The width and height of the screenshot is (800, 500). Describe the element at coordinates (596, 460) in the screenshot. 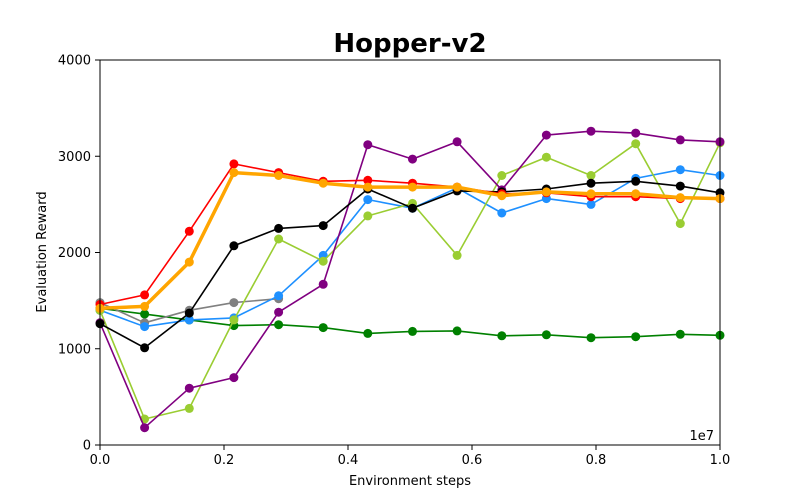

I see `x-tick-label: 0.8` at that location.